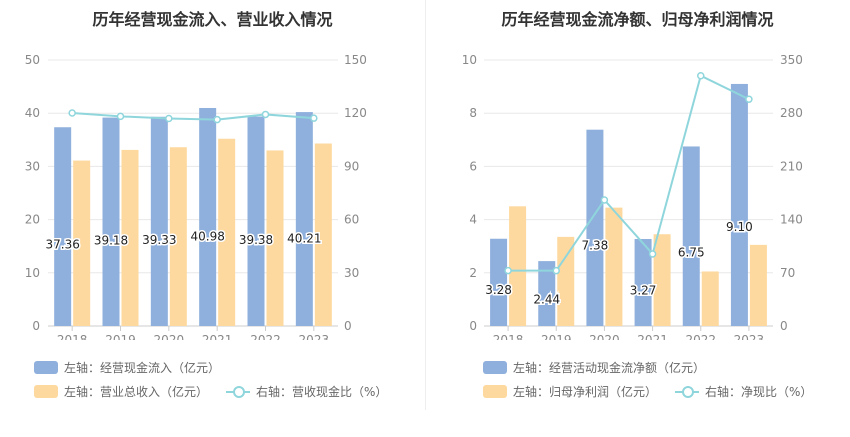 Image resolution: width=850 pixels, height=437 pixels. What do you see at coordinates (304, 219) in the screenshot?
I see `bar-primary-2023` at bounding box center [304, 219].